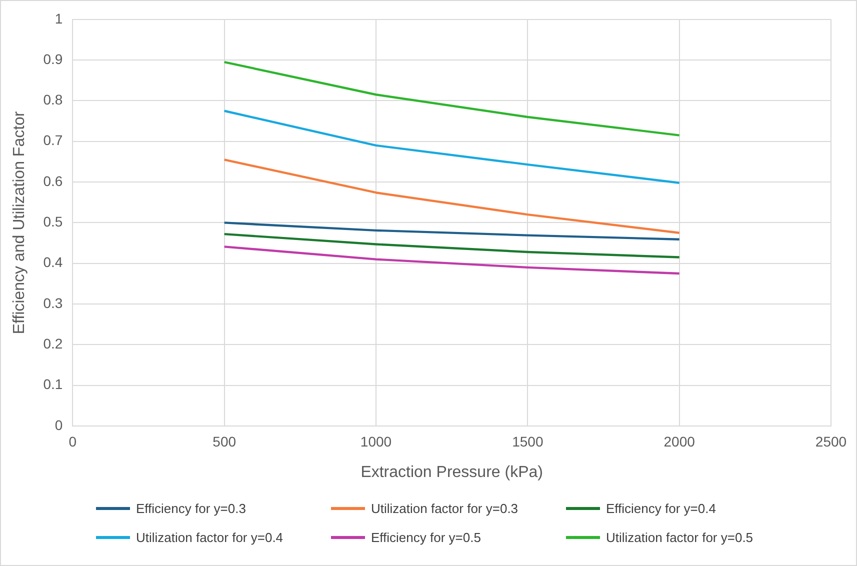 The image size is (857, 566). What do you see at coordinates (58, 424) in the screenshot?
I see `y-tick-label: 0` at bounding box center [58, 424].